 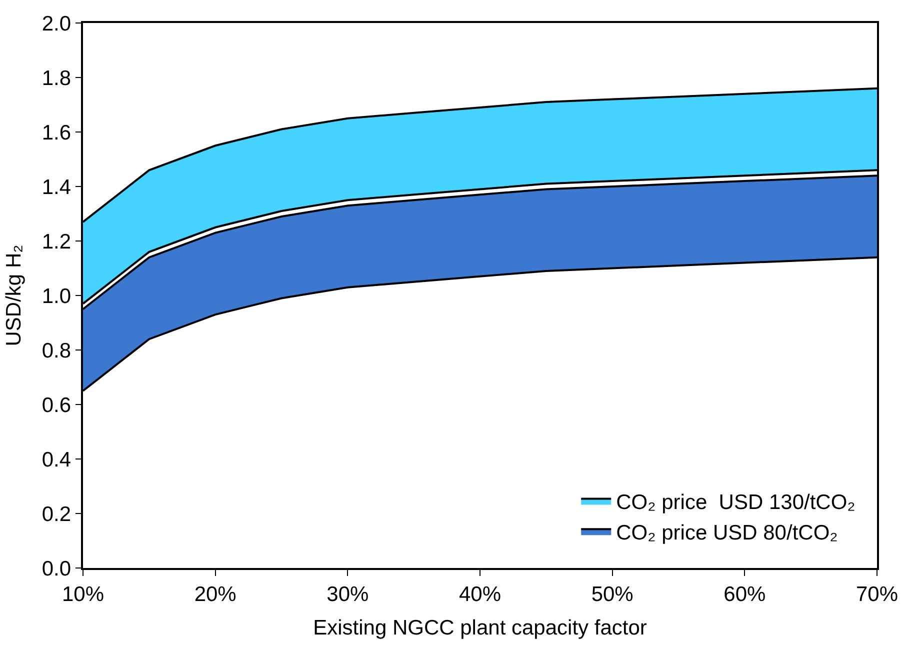 I want to click on legend-label: CO₂ price USD 130/tCO₂, so click(x=736, y=502).